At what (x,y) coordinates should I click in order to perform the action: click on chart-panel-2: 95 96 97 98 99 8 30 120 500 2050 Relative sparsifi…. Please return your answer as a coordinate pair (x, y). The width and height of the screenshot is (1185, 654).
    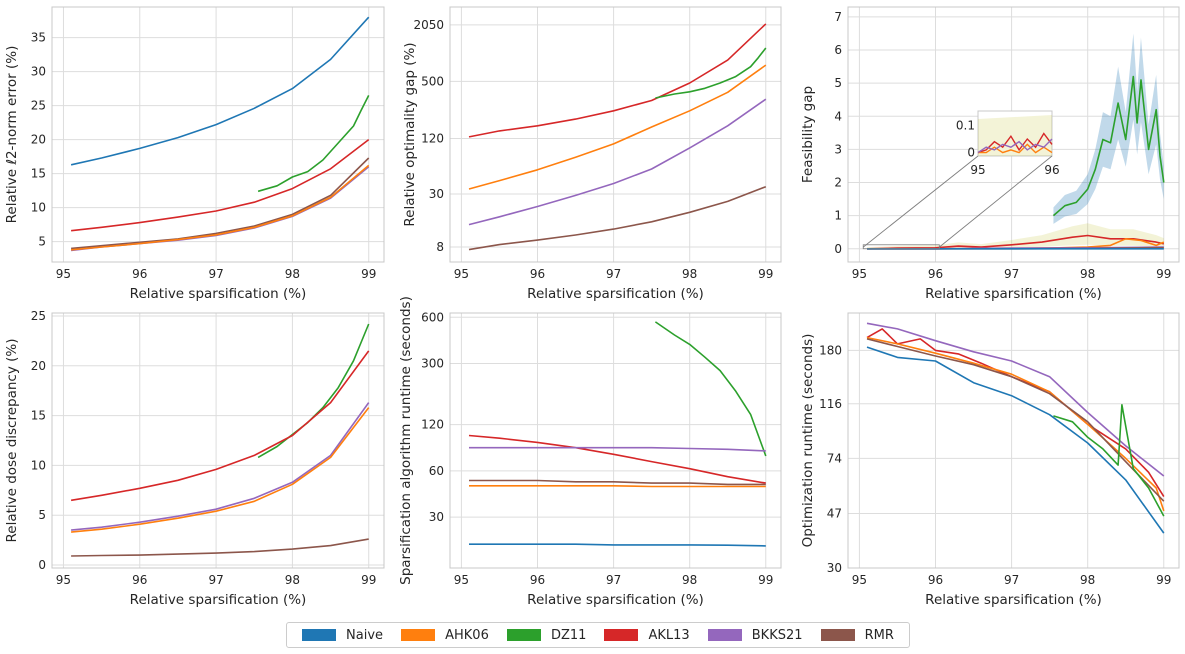
    Looking at the image, I should click on (592, 154).